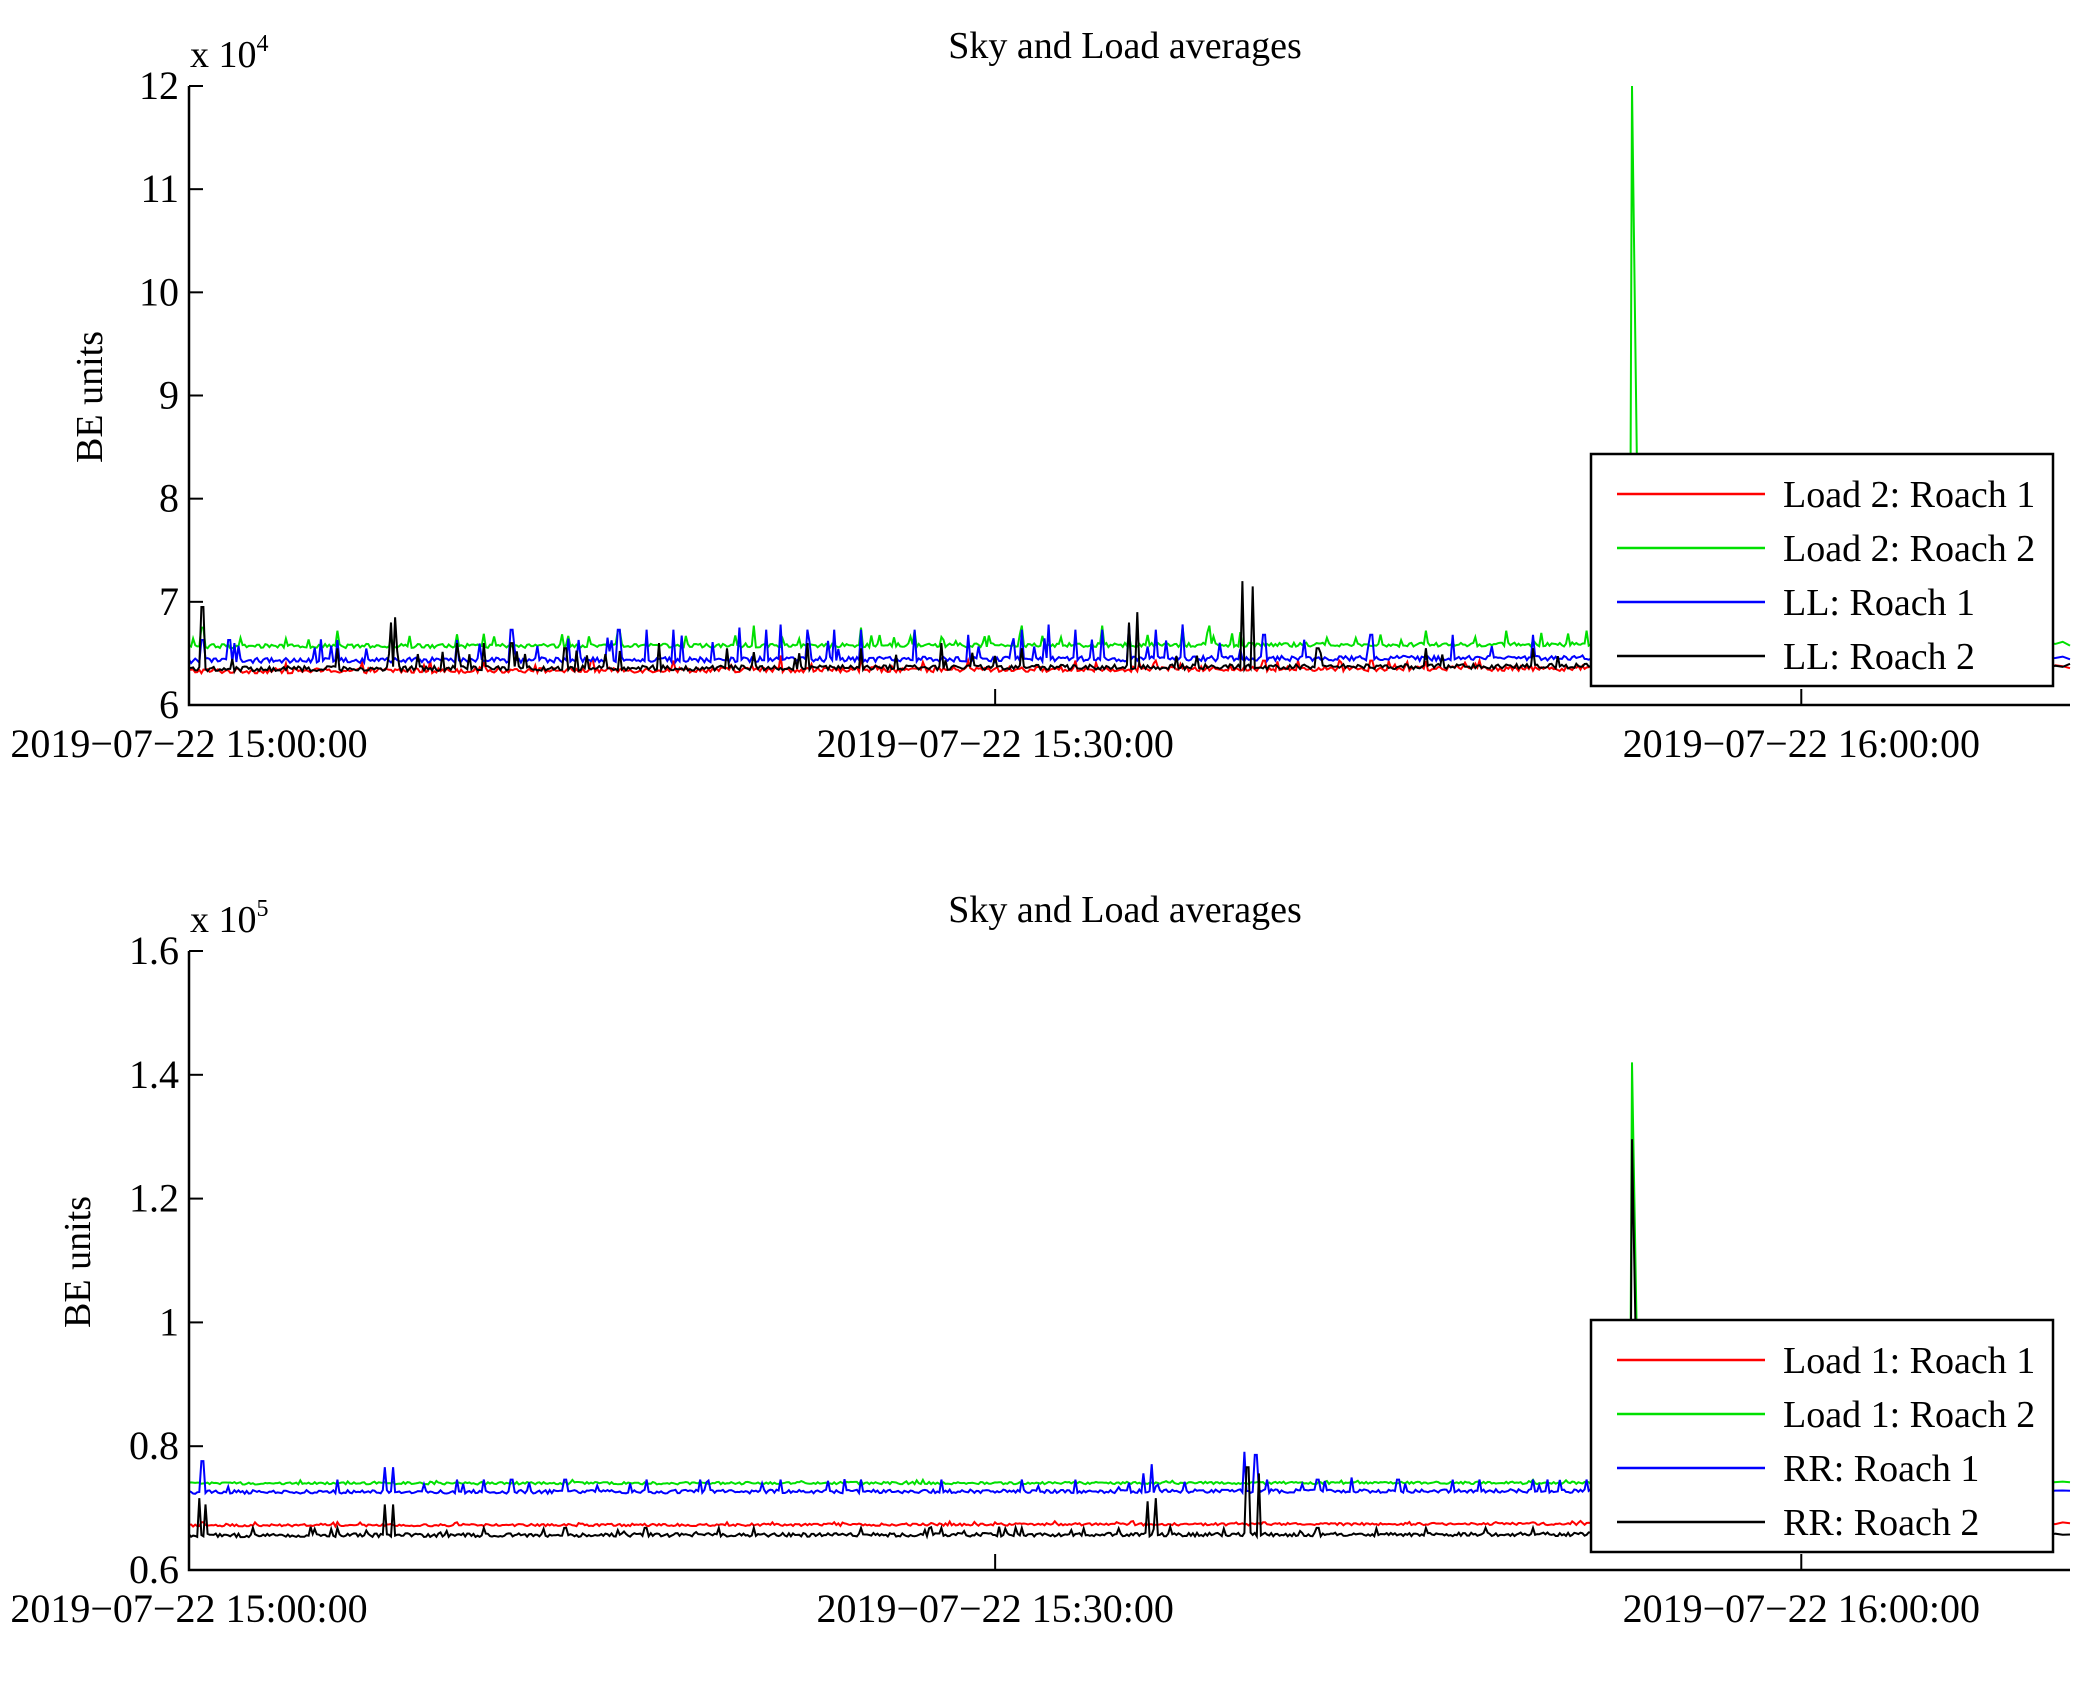 The width and height of the screenshot is (2075, 1683). I want to click on top-y-exponent: x 104, so click(229, 53).